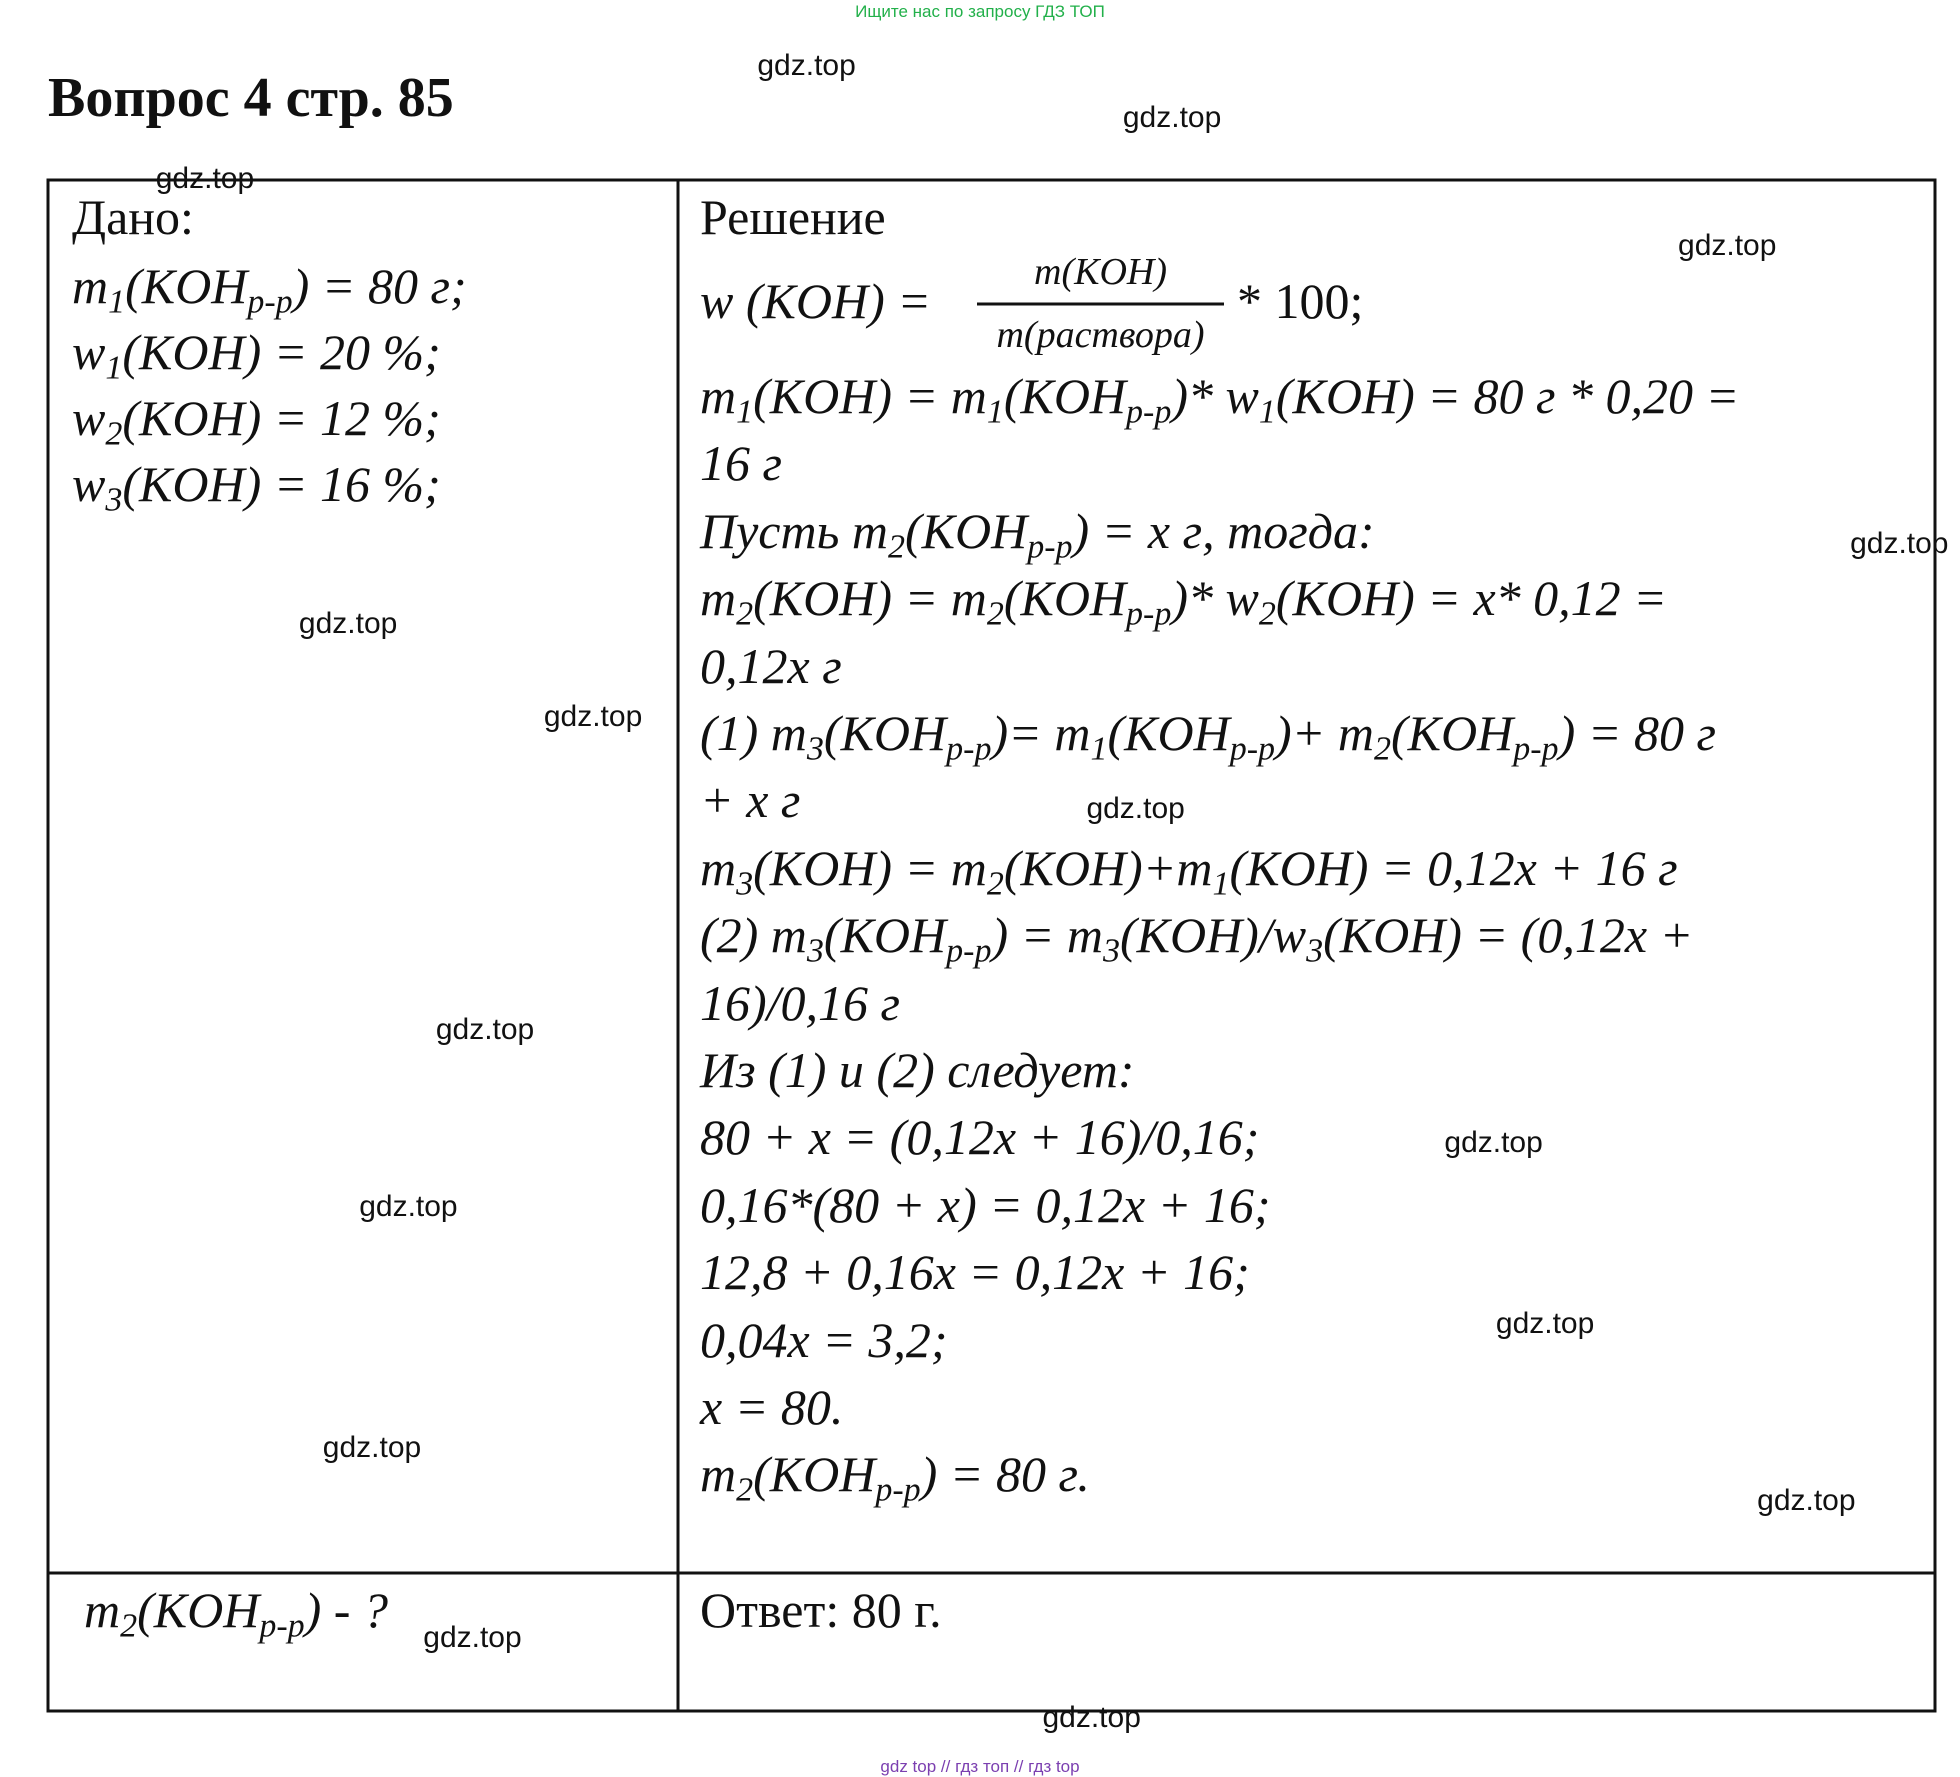 The image size is (1960, 1777). What do you see at coordinates (917, 1070) in the screenshot?
I see `text-run: Из (1) и (2) следует:` at bounding box center [917, 1070].